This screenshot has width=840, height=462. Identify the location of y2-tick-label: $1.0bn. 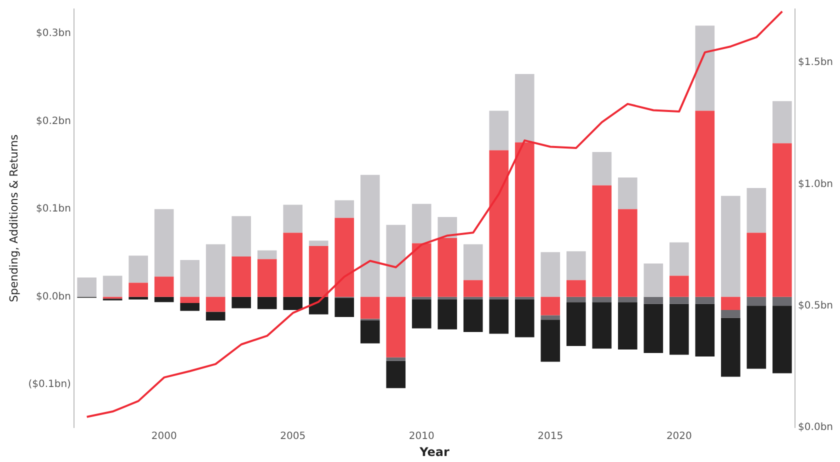
(815, 184).